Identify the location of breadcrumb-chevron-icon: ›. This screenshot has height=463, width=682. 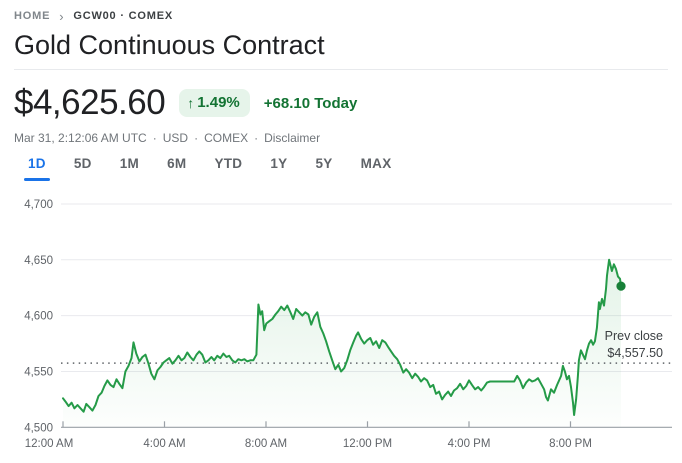
(62, 16).